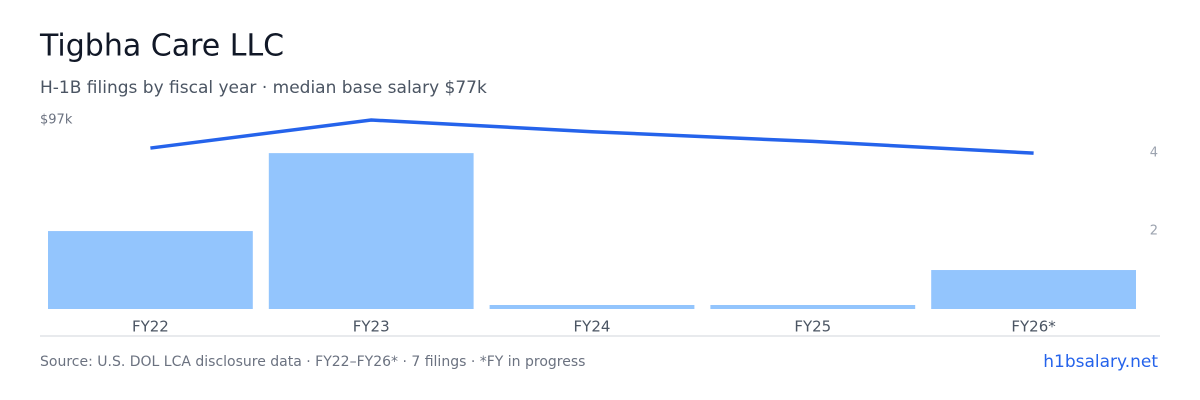  Describe the element at coordinates (1033, 327) in the screenshot. I see `x-tick-label: FY26*` at that location.